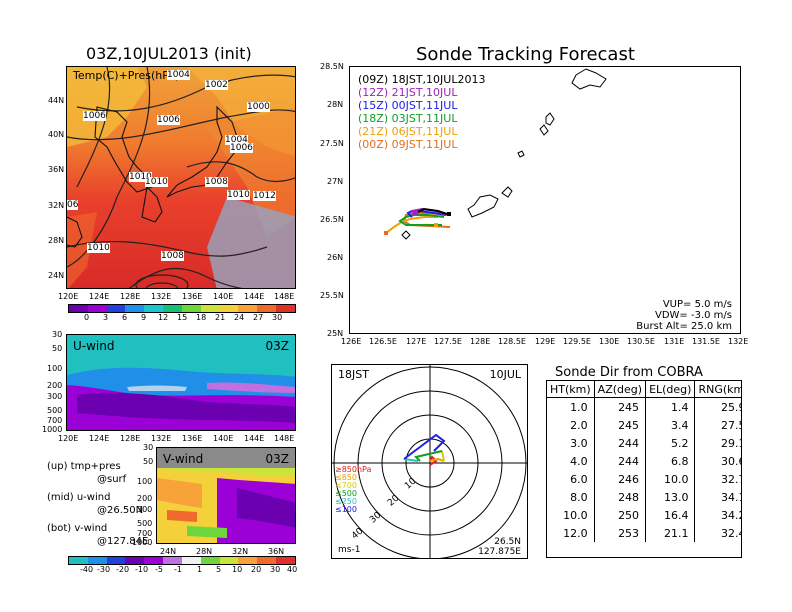 This screenshot has width=792, height=612. I want to click on colorbar-tick: -5, so click(159, 569).